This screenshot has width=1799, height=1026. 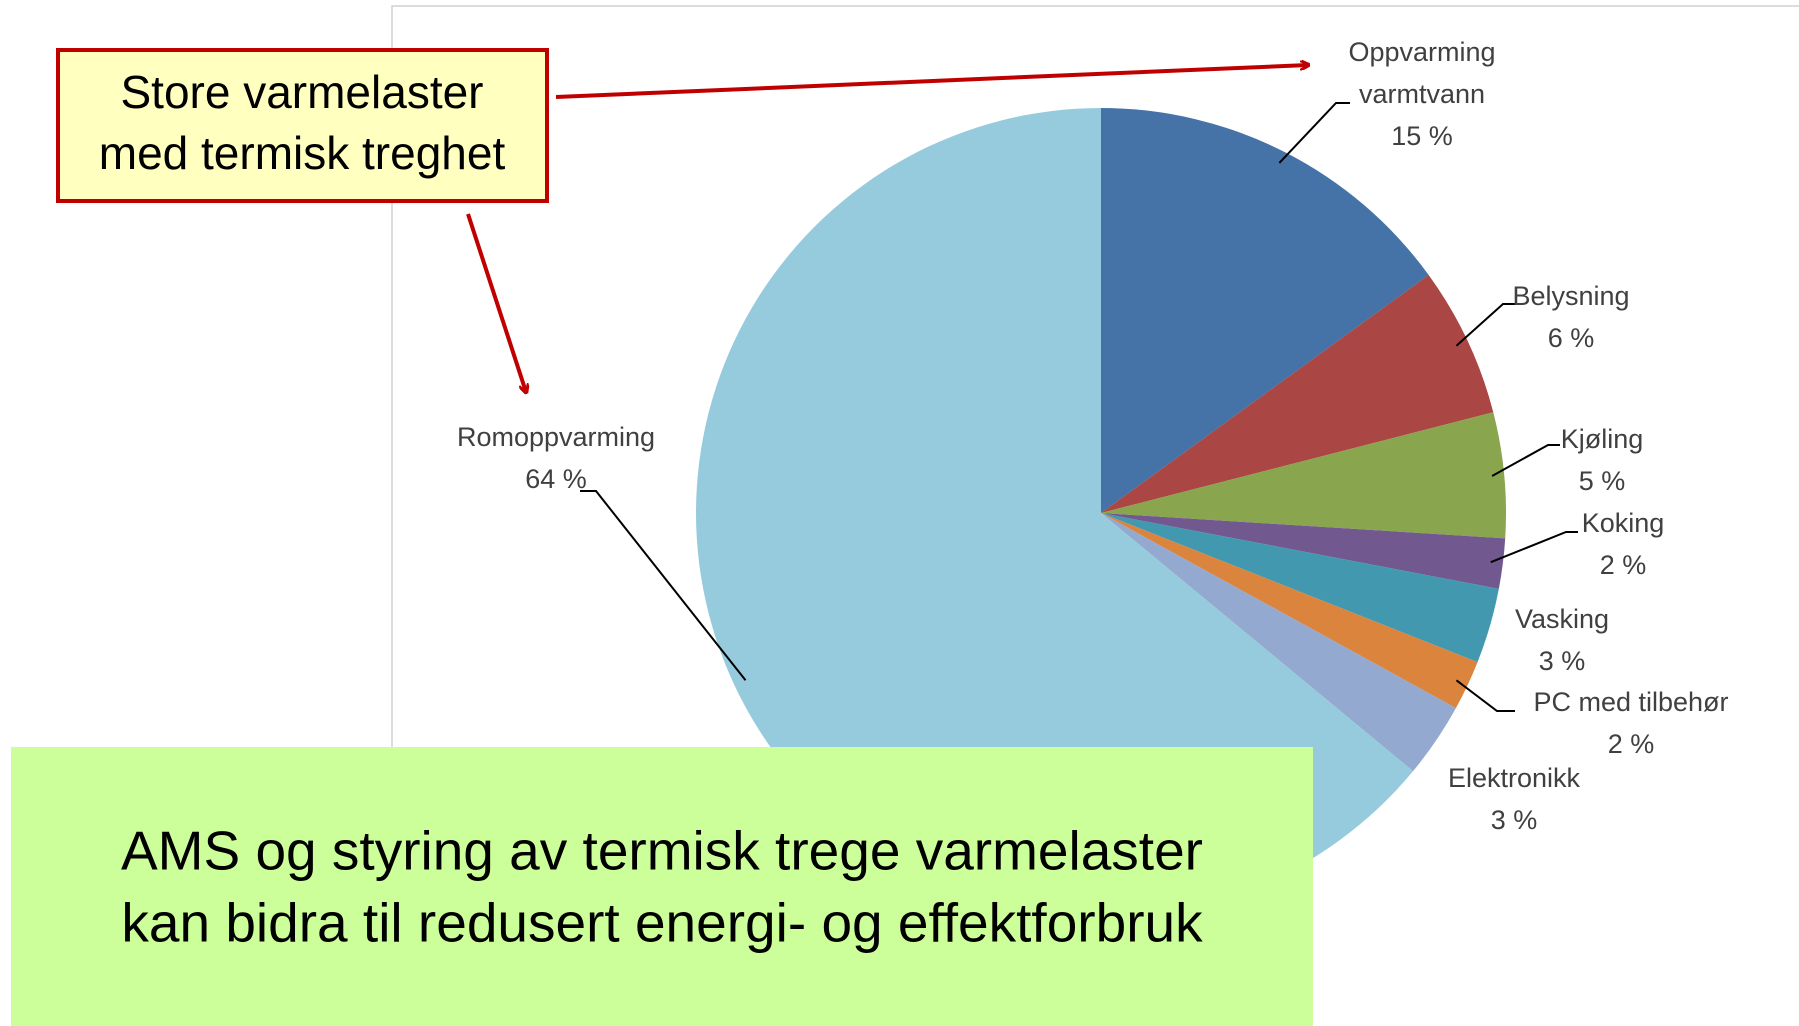 I want to click on category-label: Vasking, so click(x=1562, y=619).